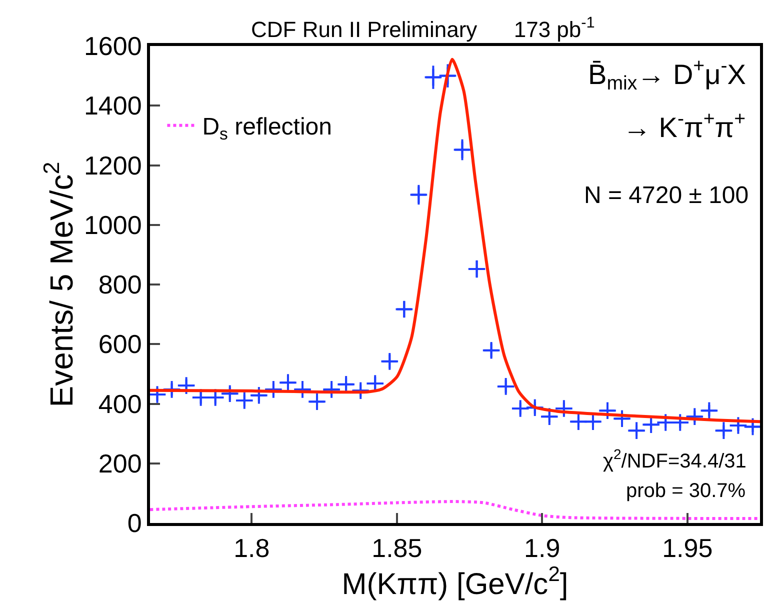 The width and height of the screenshot is (769, 611). What do you see at coordinates (120, 403) in the screenshot?
I see `y-tick-label: 400` at bounding box center [120, 403].